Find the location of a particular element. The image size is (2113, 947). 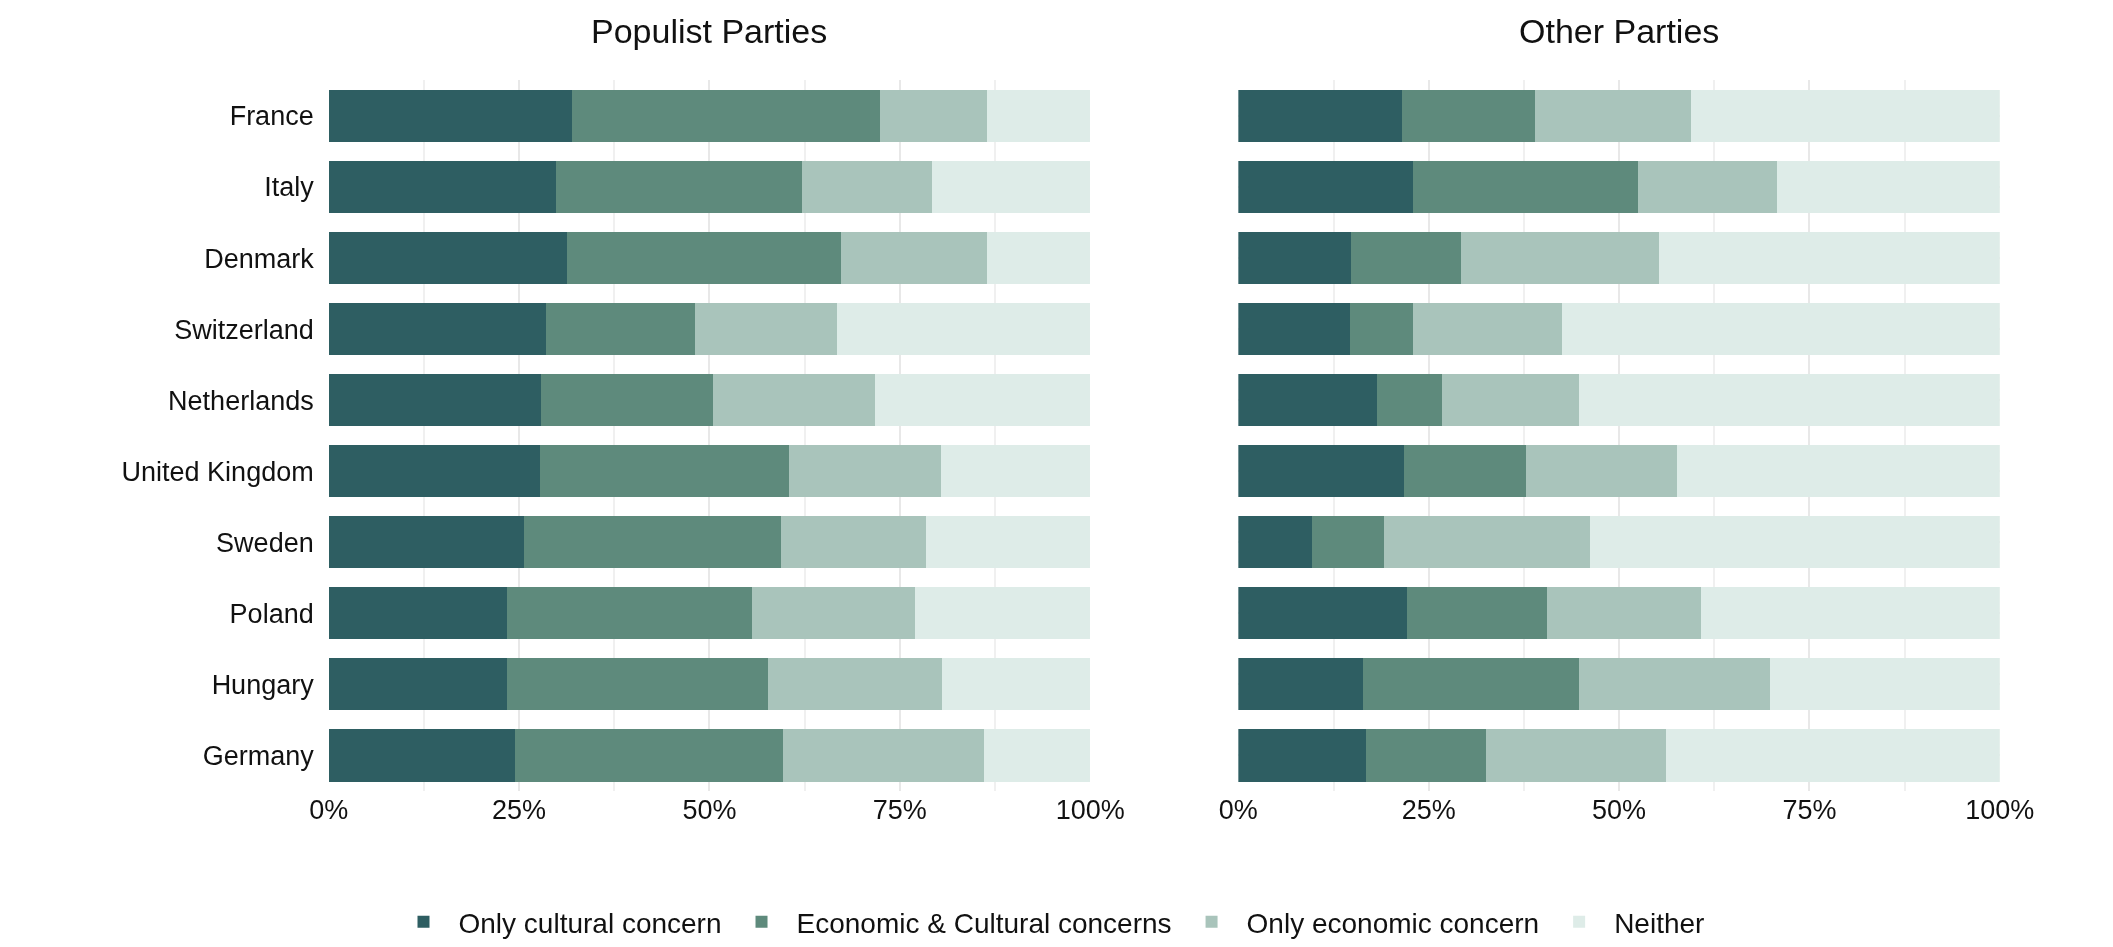

chart-title: Other Parties is located at coordinates (1619, 31).